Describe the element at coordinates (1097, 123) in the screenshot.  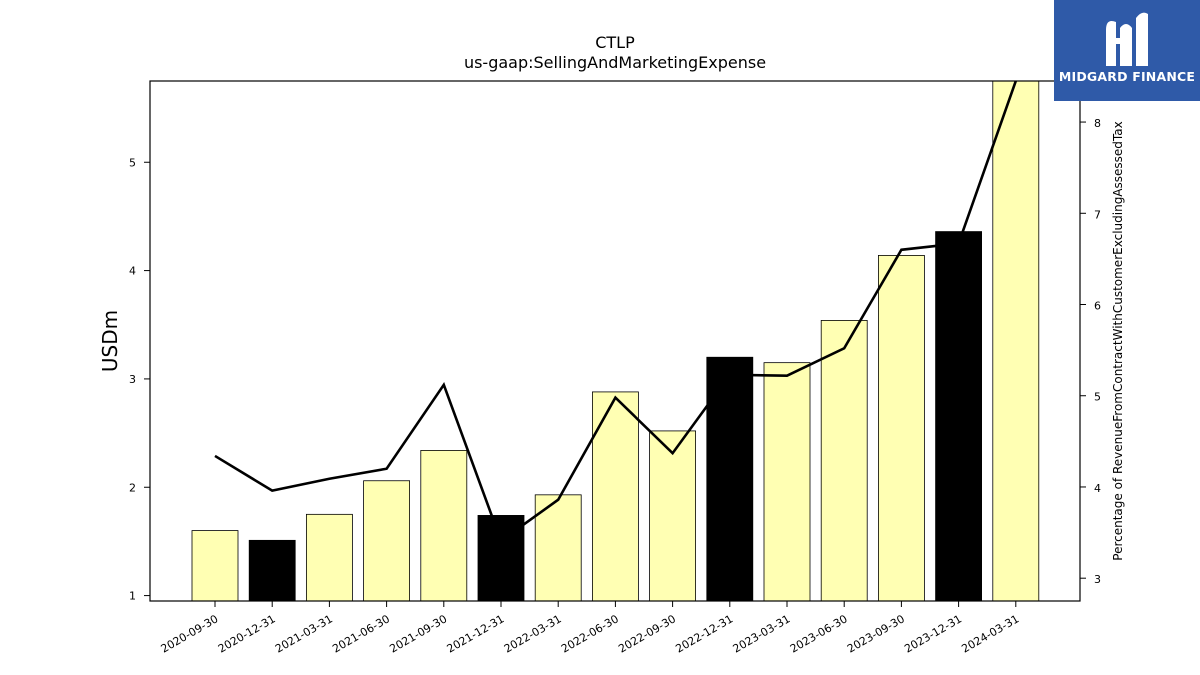
I see `y-tick-label-right: 8` at that location.